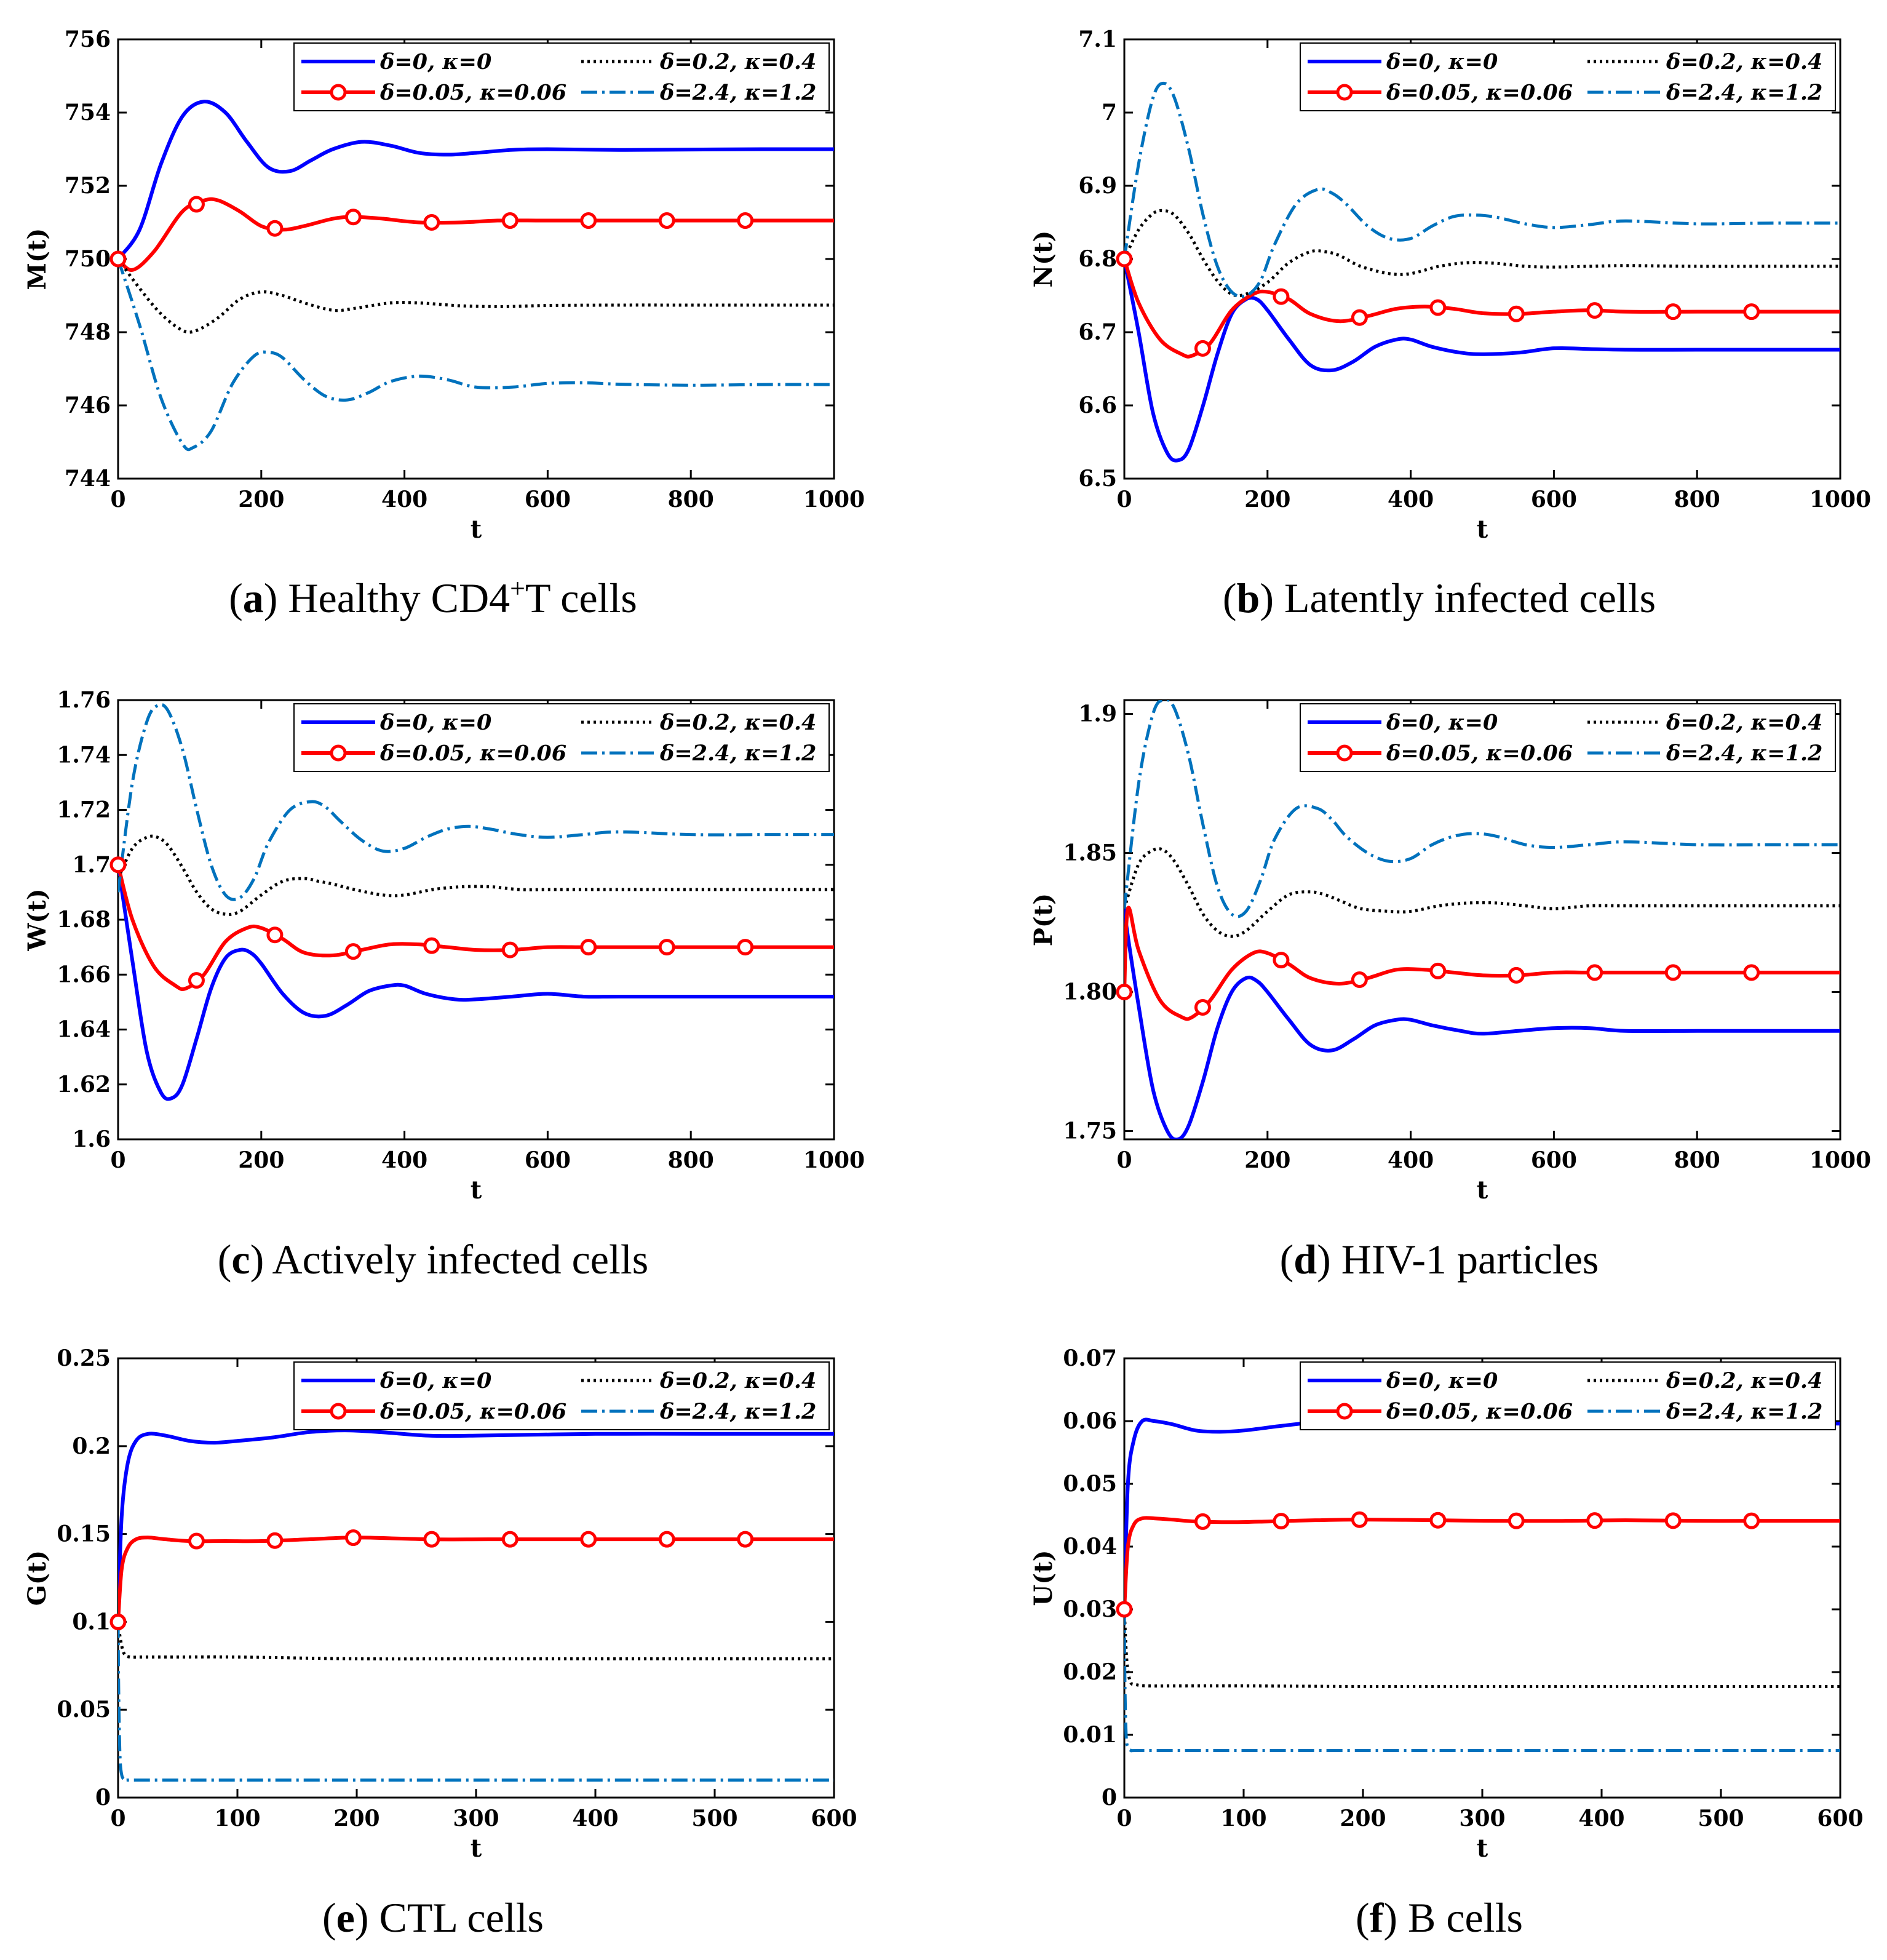 The image size is (1887, 1960). What do you see at coordinates (1090, 1358) in the screenshot?
I see `y-tick-label: 0.07` at bounding box center [1090, 1358].